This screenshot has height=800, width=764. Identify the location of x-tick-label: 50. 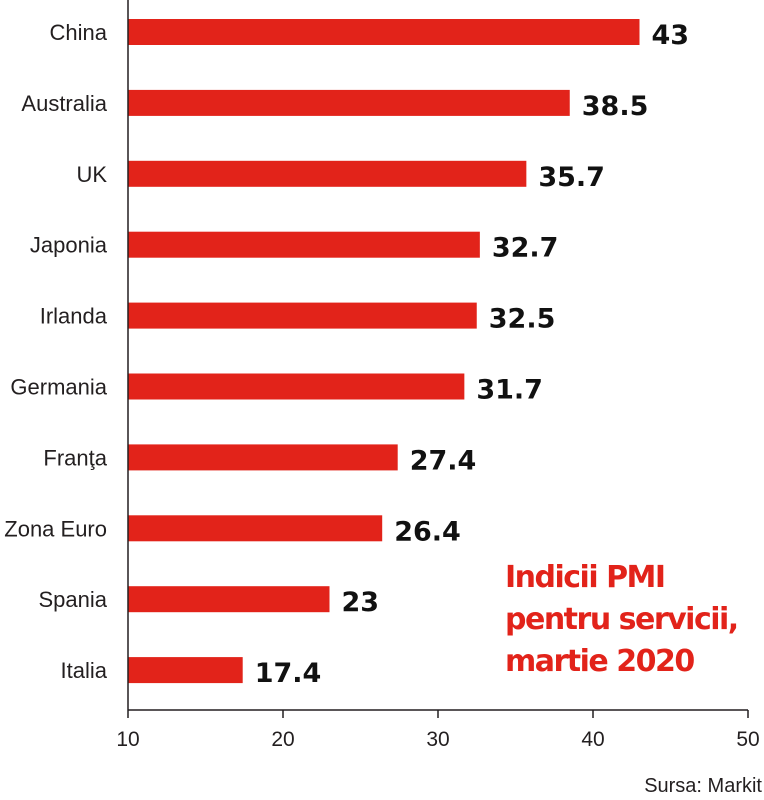
(747, 739).